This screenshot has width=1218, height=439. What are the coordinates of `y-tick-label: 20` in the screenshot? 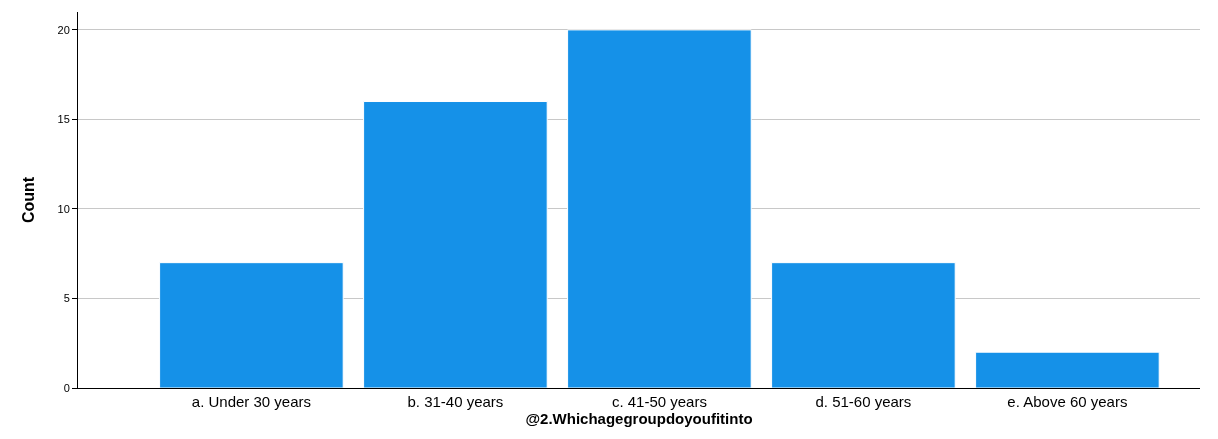 It's located at (63, 29).